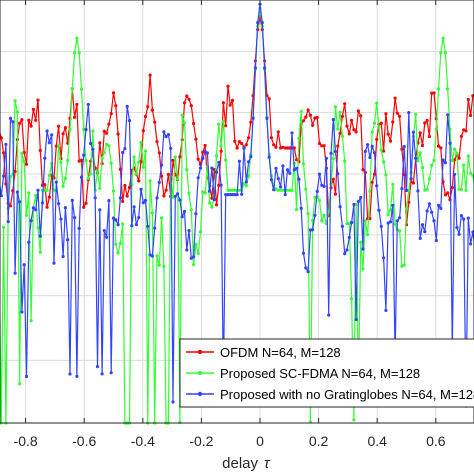 The image size is (474, 474). I want to click on x-tick-label: -0.6, so click(84, 441).